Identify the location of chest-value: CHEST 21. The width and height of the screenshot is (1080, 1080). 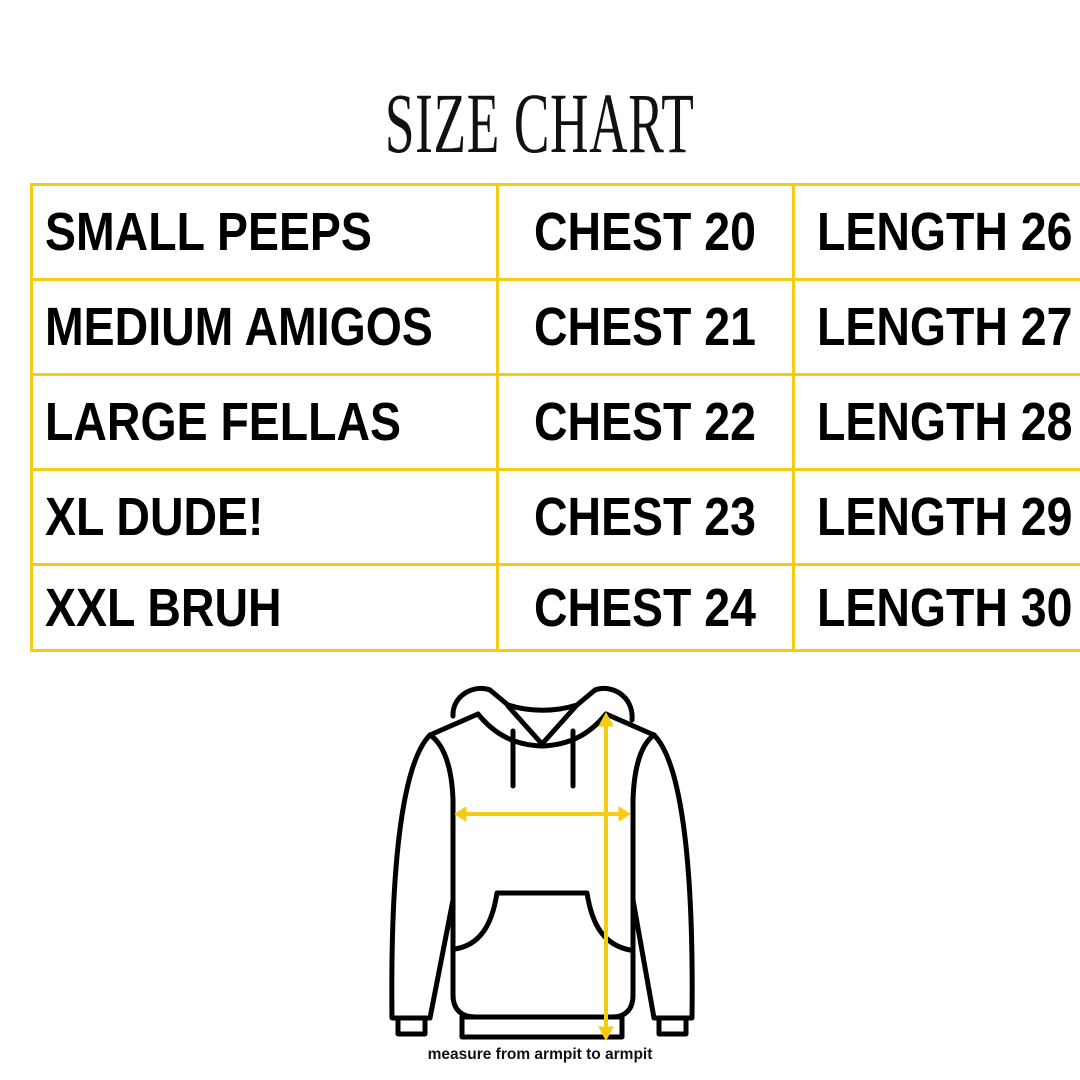
(644, 327).